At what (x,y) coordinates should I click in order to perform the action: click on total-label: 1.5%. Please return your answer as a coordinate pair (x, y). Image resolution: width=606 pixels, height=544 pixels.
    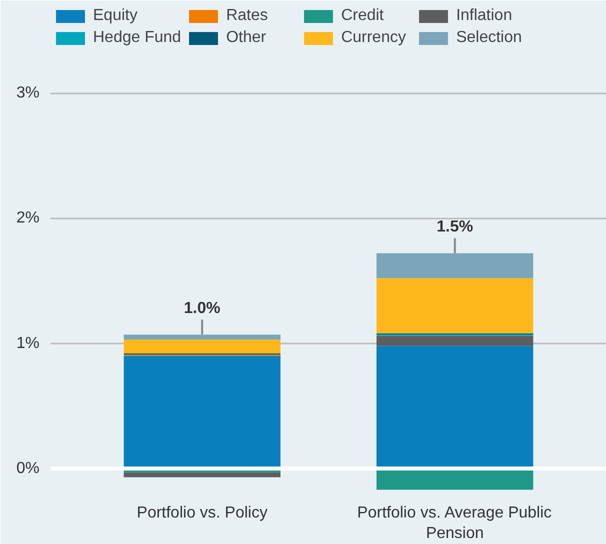
    Looking at the image, I should click on (455, 227).